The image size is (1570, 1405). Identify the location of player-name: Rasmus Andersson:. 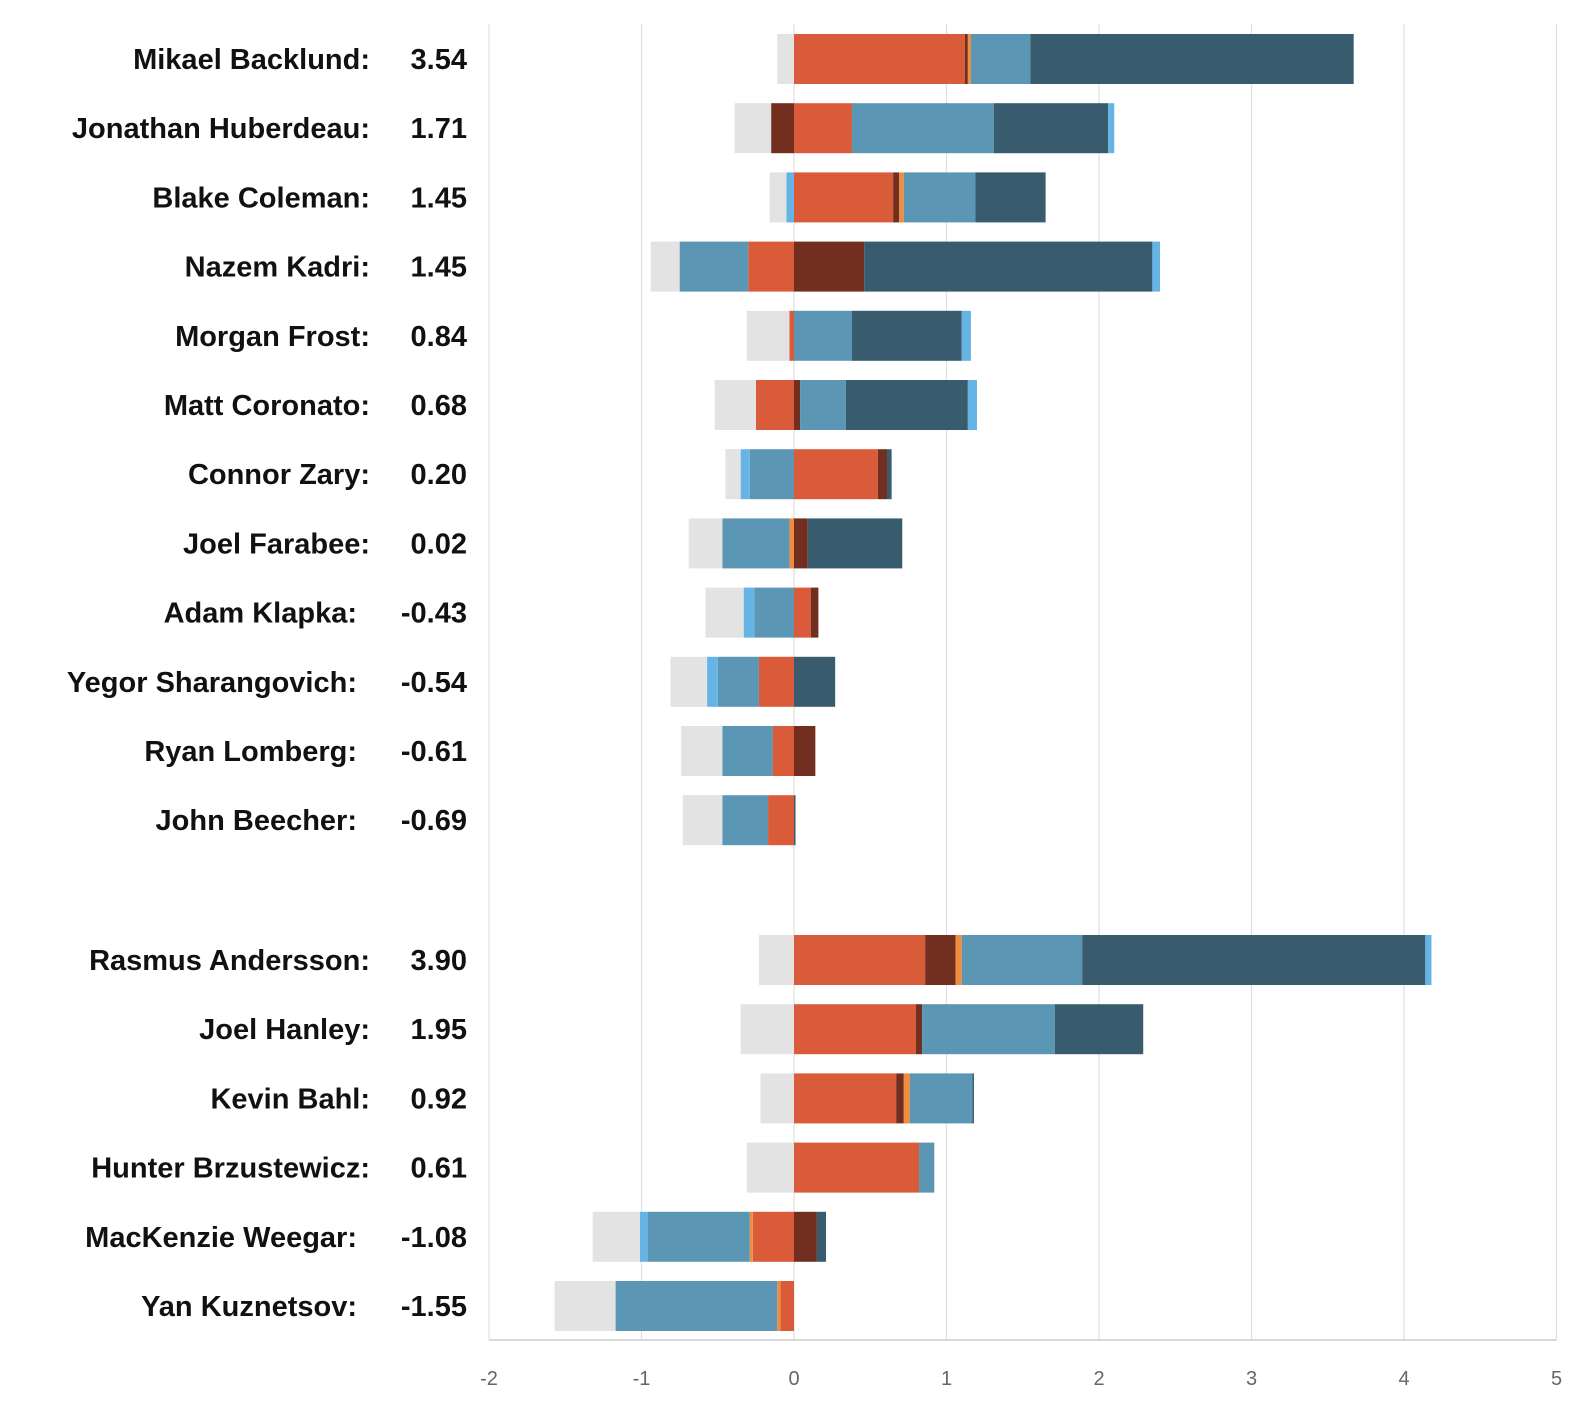
(229, 961).